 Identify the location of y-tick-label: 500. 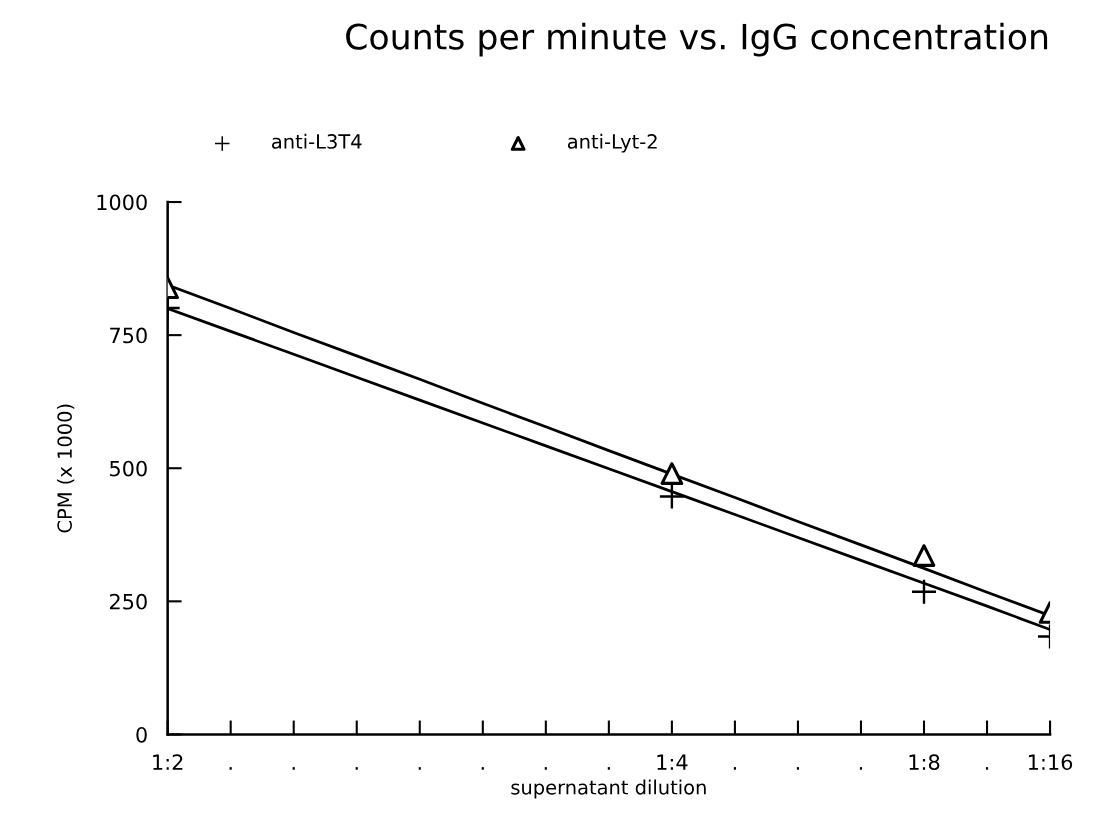
(128, 468).